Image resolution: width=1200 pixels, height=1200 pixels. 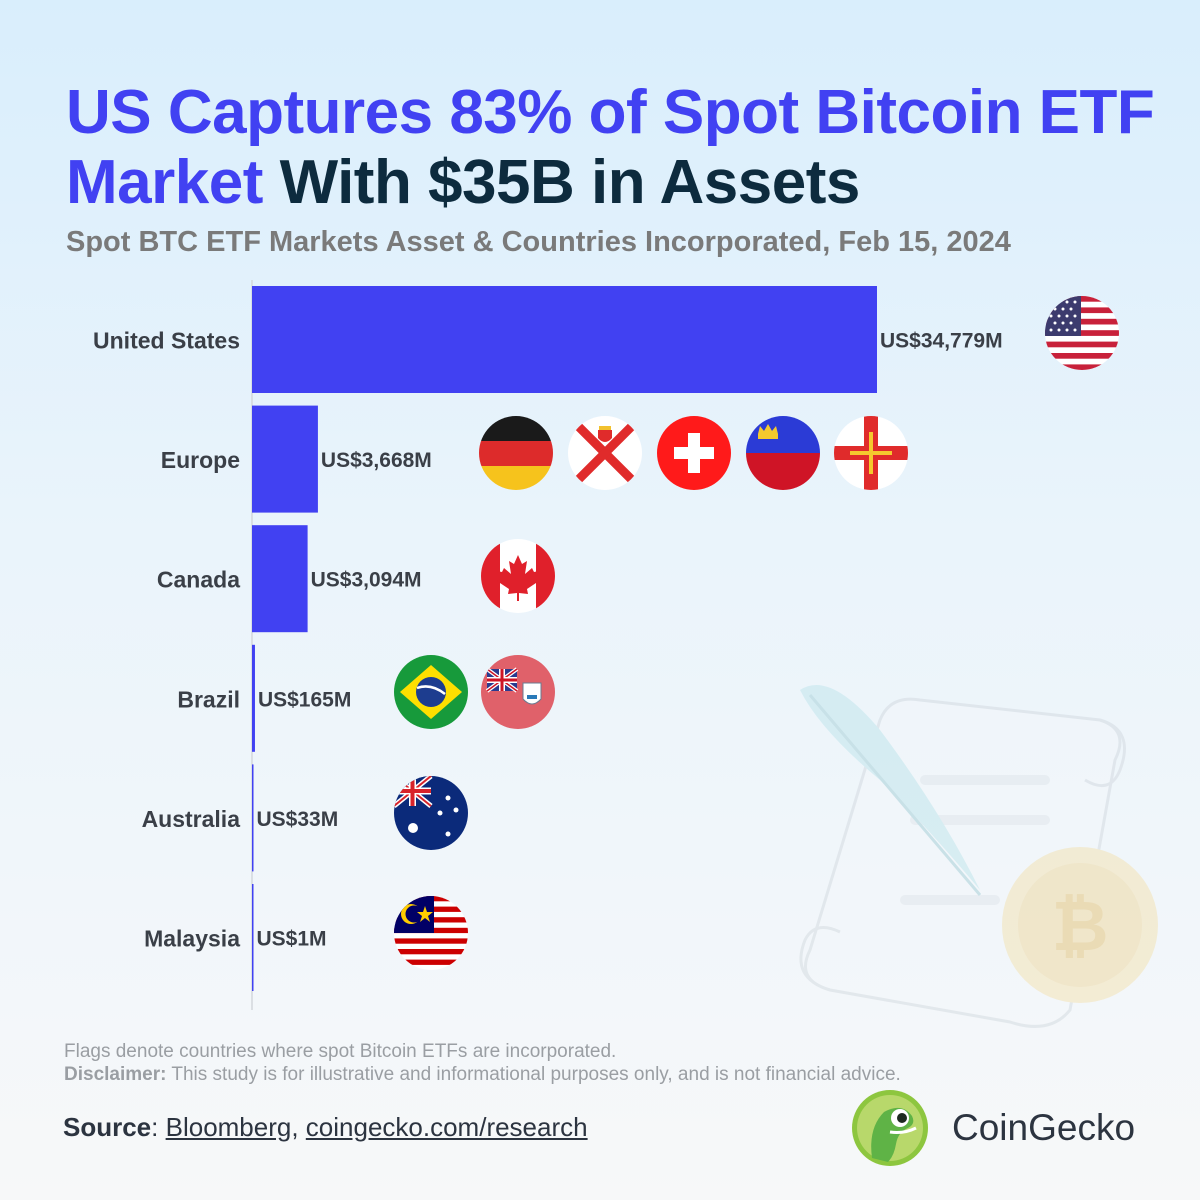 I want to click on category-label: Malaysia, so click(x=192, y=939).